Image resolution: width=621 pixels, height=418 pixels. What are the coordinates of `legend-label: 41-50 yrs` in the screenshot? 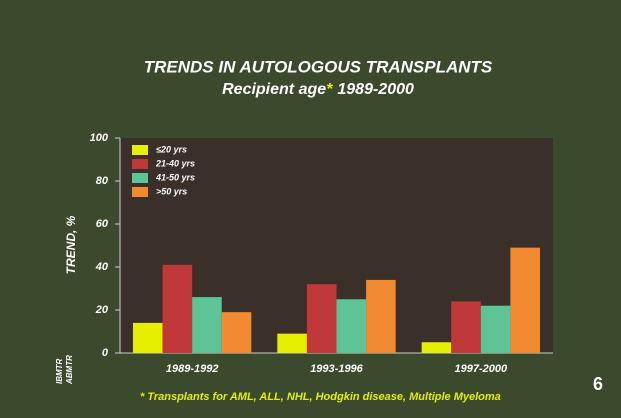 It's located at (175, 177).